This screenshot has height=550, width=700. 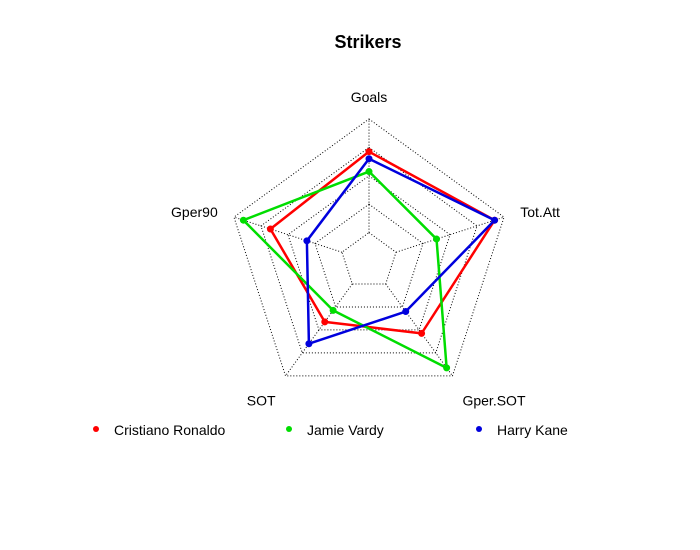 I want to click on point-harry-kane-gper-sot, so click(x=406, y=312).